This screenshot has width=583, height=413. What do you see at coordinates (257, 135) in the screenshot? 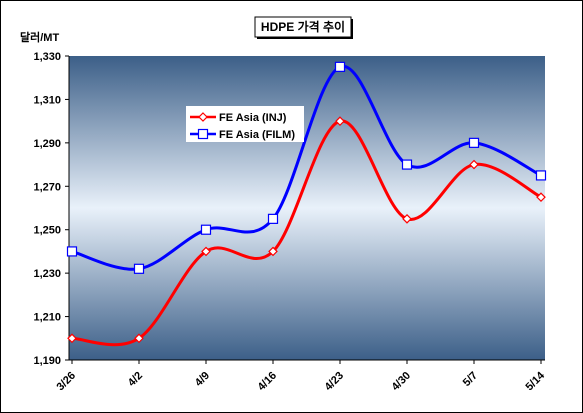
I see `legend-label-film: FE Asia (FILM)` at bounding box center [257, 135].